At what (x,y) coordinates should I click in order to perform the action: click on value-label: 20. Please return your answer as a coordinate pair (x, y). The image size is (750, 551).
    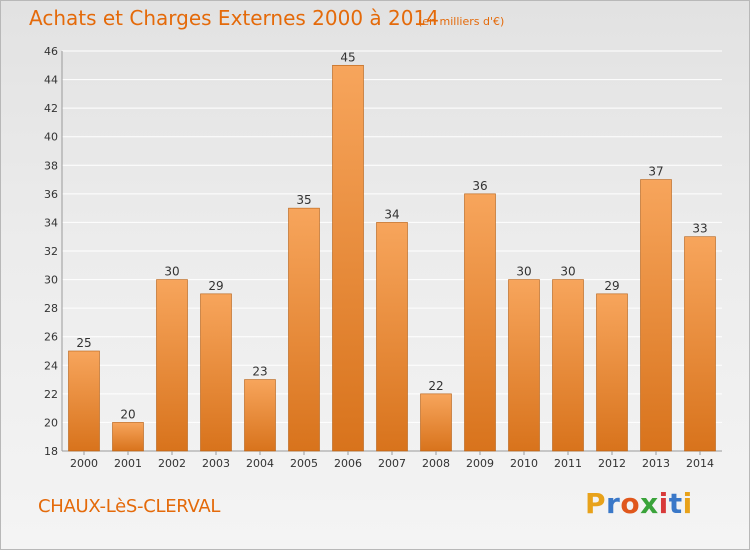
    Looking at the image, I should click on (127, 414).